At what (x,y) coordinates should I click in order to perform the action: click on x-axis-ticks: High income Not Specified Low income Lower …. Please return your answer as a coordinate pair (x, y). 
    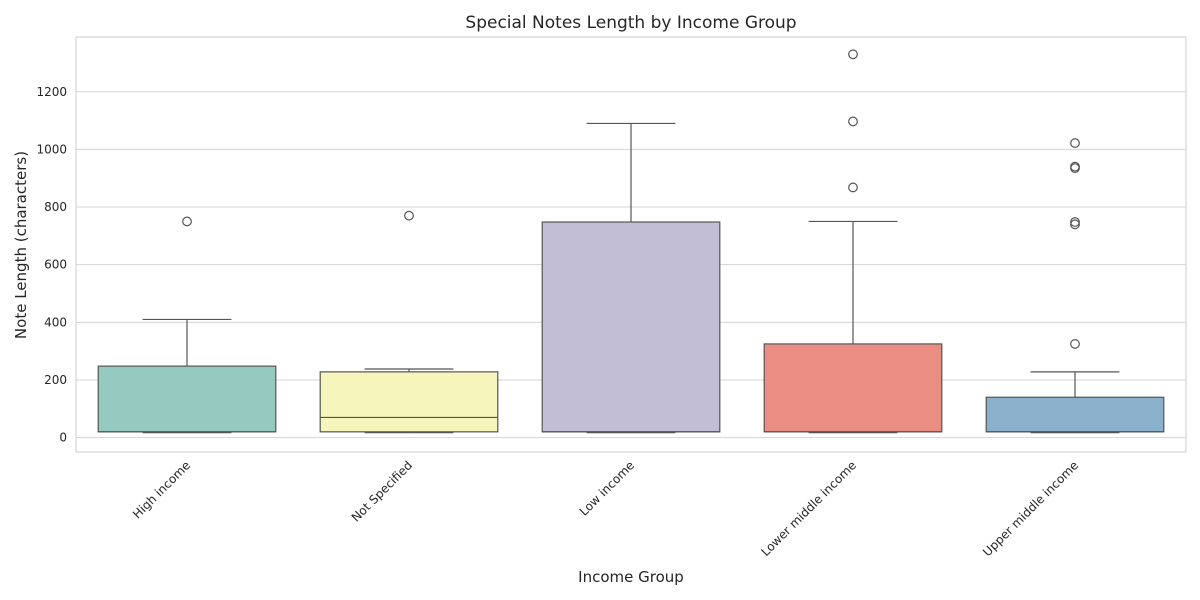
    Looking at the image, I should click on (605, 508).